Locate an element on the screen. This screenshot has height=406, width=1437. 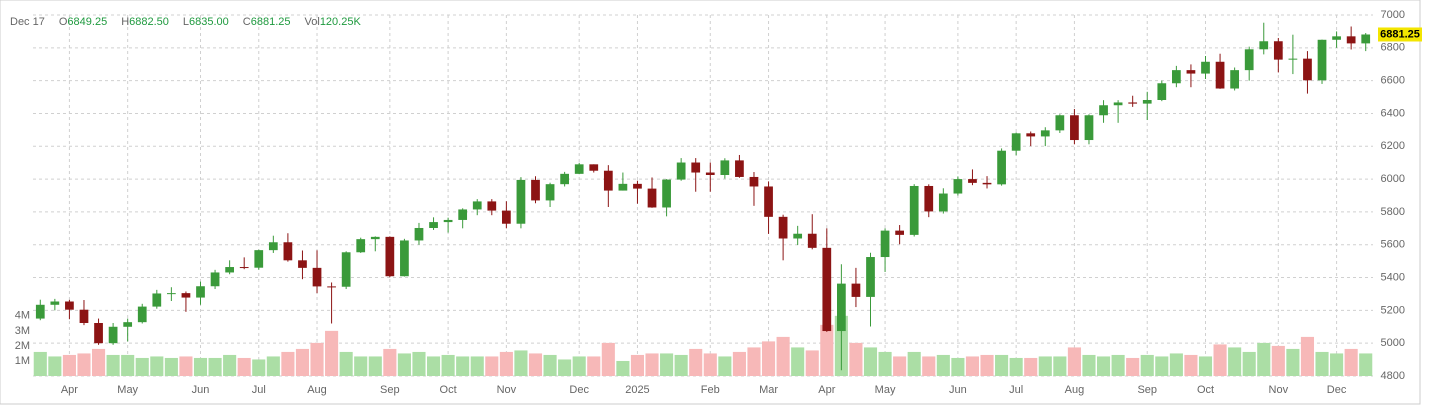
x-tick-label: Dec is located at coordinates (579, 390).